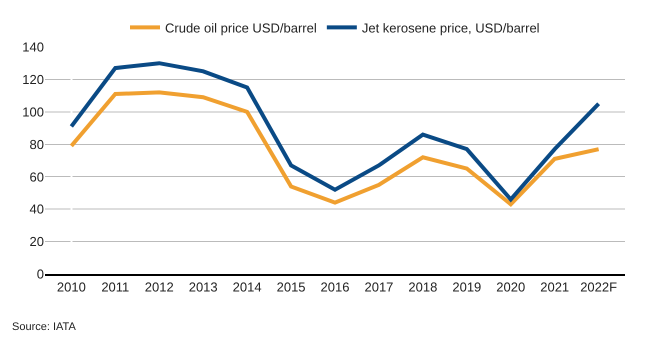  Describe the element at coordinates (37, 209) in the screenshot. I see `y-tick-label: 40` at that location.